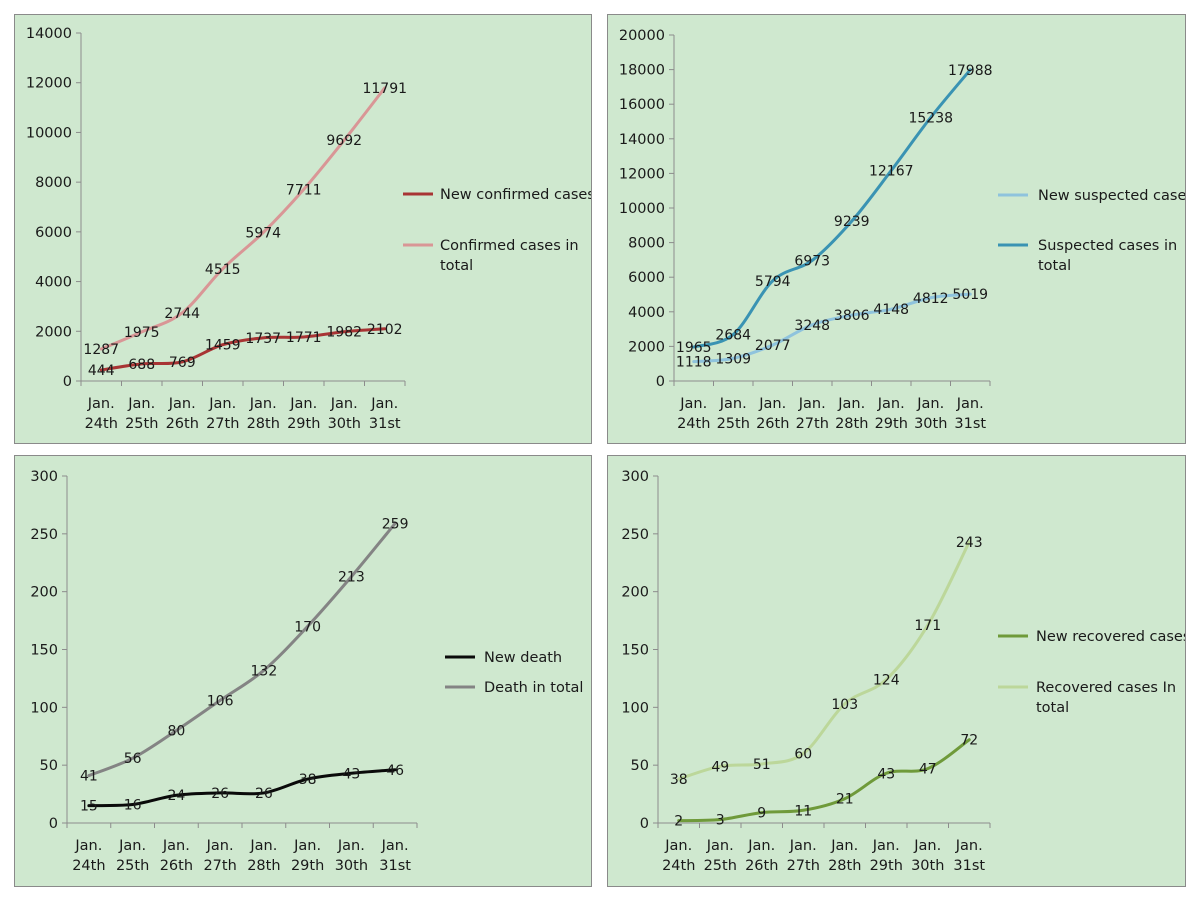 The width and height of the screenshot is (1200, 900). Describe the element at coordinates (533, 688) in the screenshot. I see `legend-label: Death in total` at that location.